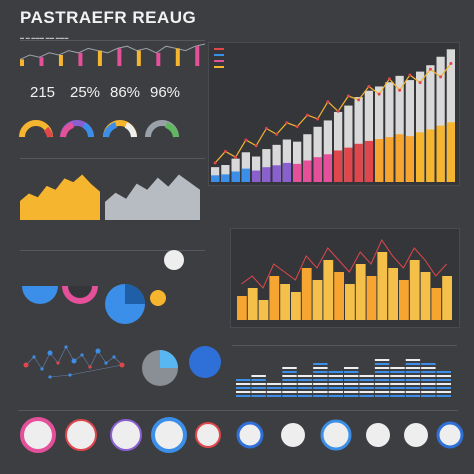 This screenshot has height=474, width=474. What do you see at coordinates (77, 129) in the screenshot?
I see `donut-icon` at bounding box center [77, 129].